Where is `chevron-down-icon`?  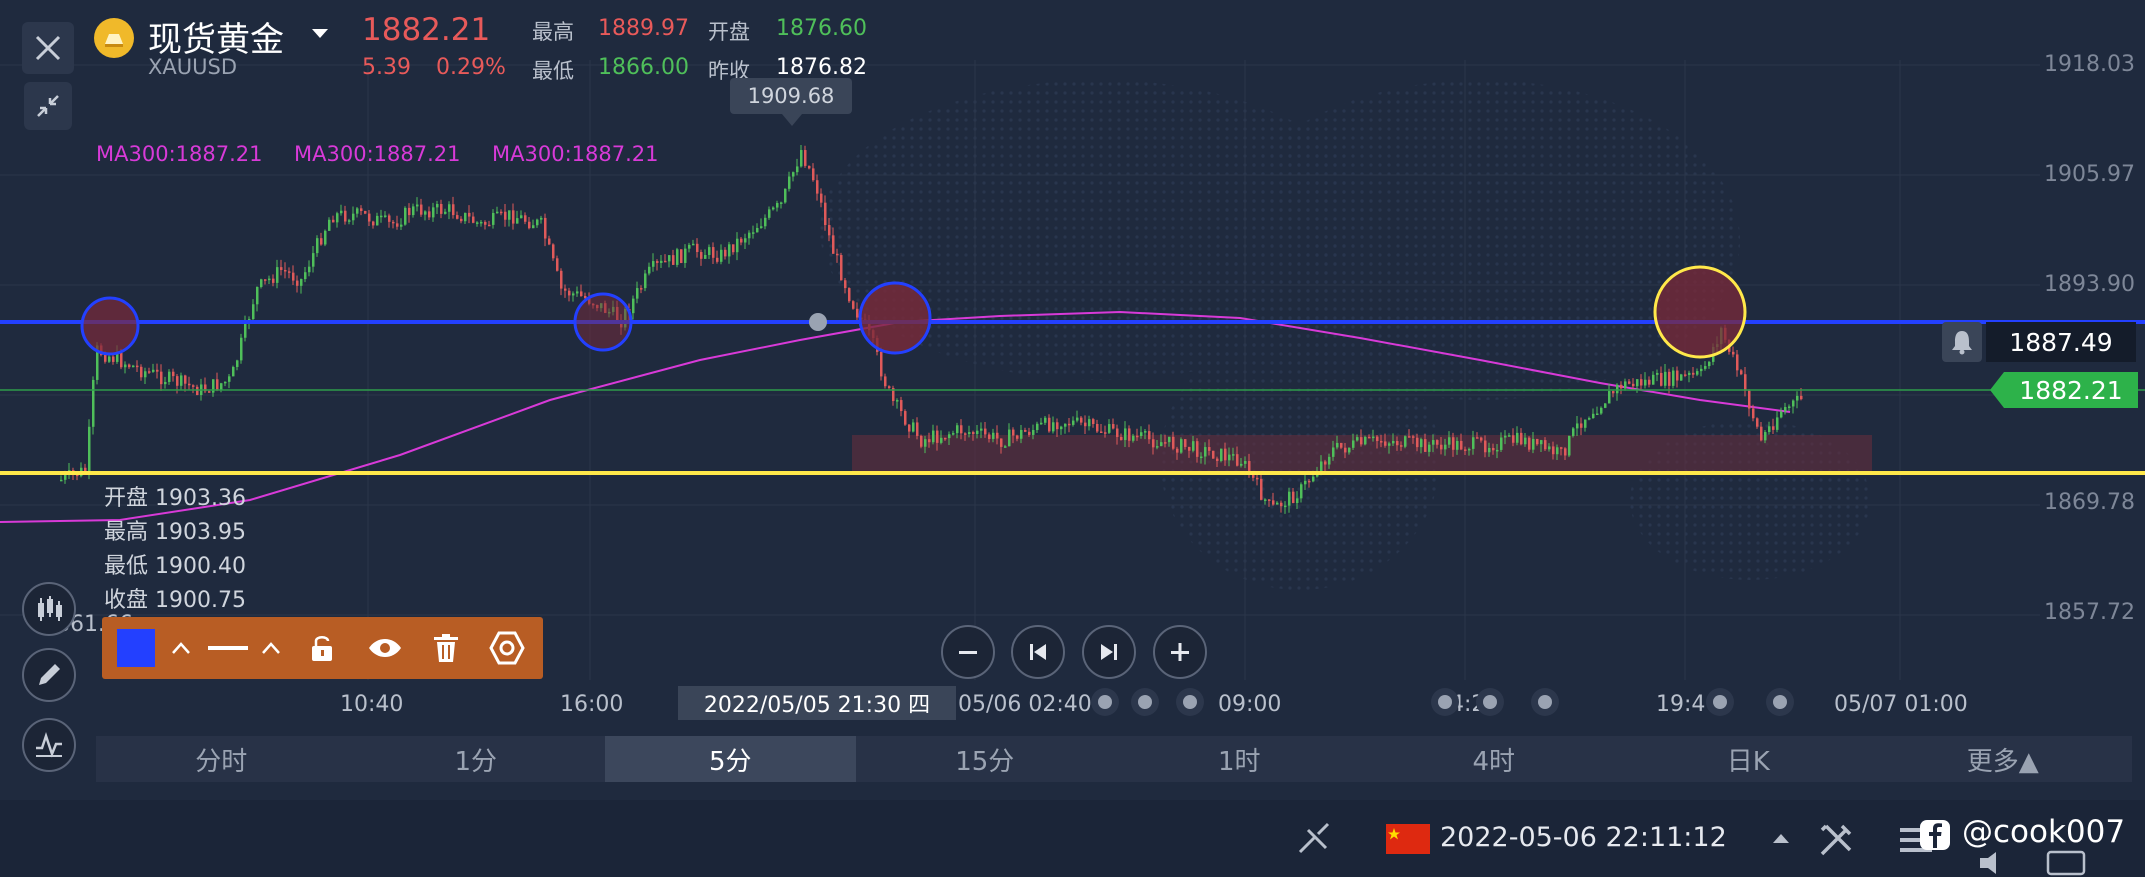 chevron-down-icon is located at coordinates (320, 34).